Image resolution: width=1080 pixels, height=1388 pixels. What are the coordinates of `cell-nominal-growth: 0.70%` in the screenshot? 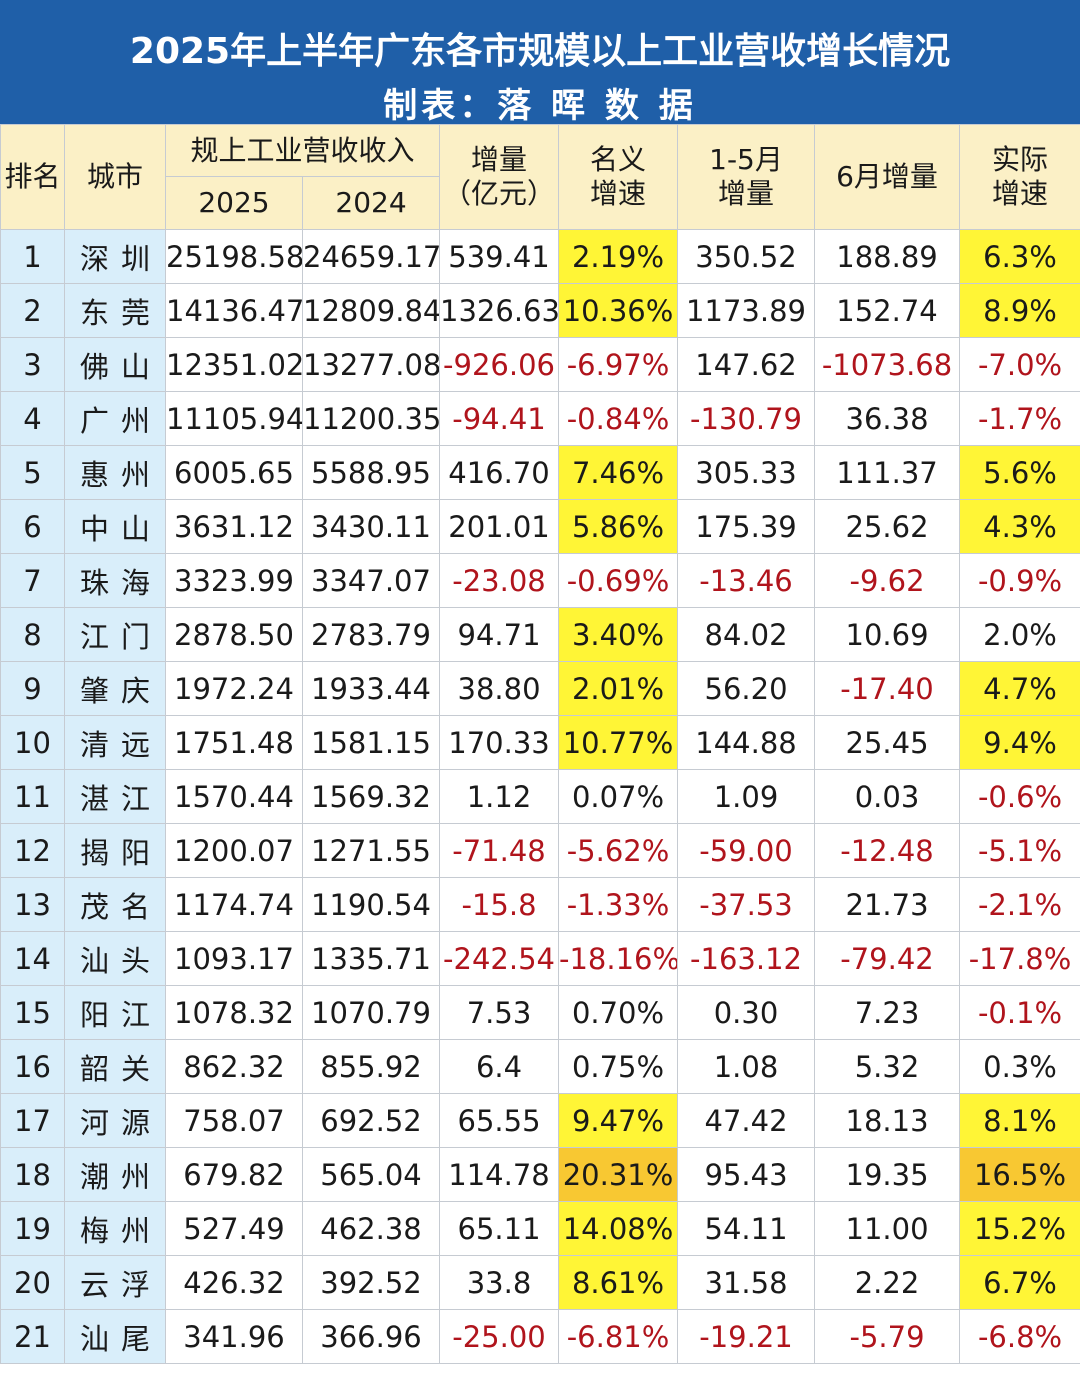 It's located at (618, 1012).